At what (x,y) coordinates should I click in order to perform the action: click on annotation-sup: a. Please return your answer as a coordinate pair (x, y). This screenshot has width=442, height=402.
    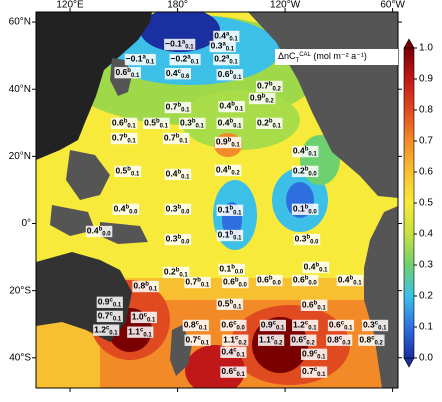
    Looking at the image, I should click on (224, 44).